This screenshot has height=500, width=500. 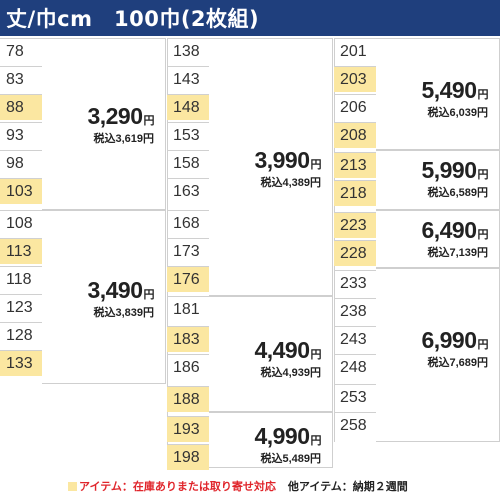 What do you see at coordinates (21, 79) in the screenshot?
I see `length-cell: 83` at bounding box center [21, 79].